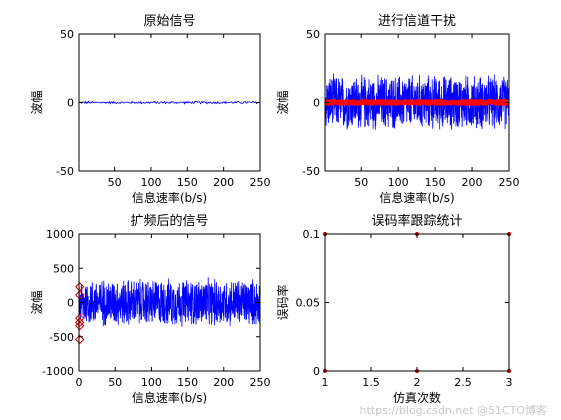  Describe the element at coordinates (509, 382) in the screenshot. I see `x-tick-label: 3` at that location.